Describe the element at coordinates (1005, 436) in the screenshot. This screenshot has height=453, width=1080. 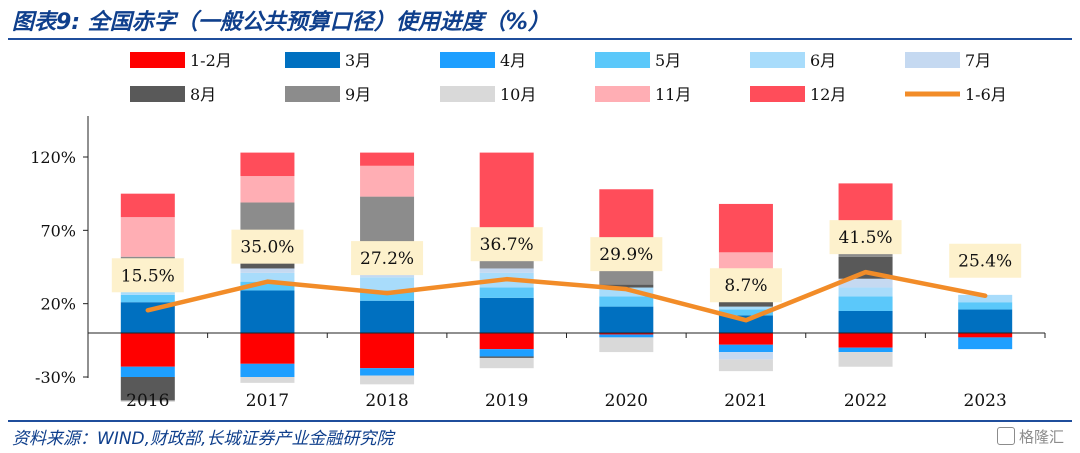
I see `watermark-logo-icon` at that location.